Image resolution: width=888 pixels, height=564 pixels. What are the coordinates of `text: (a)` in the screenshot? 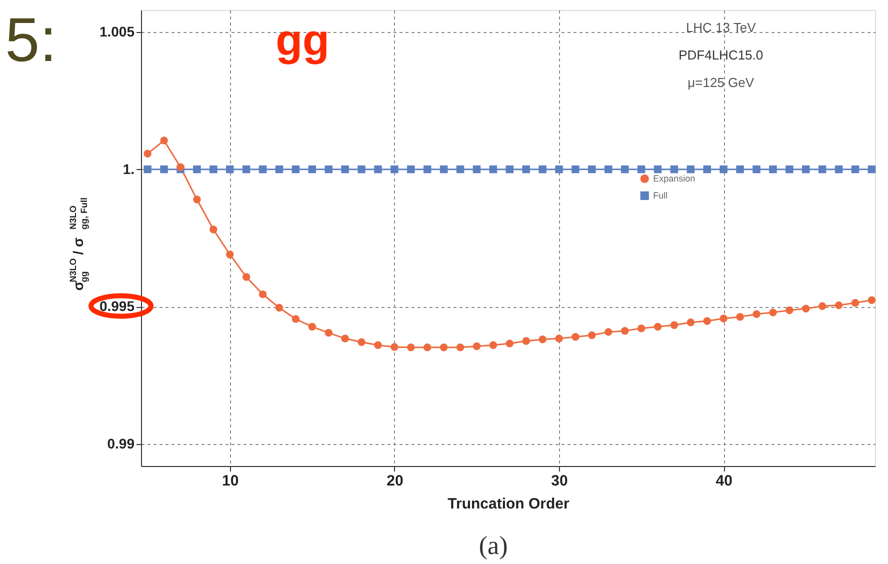 It's located at (493, 545).